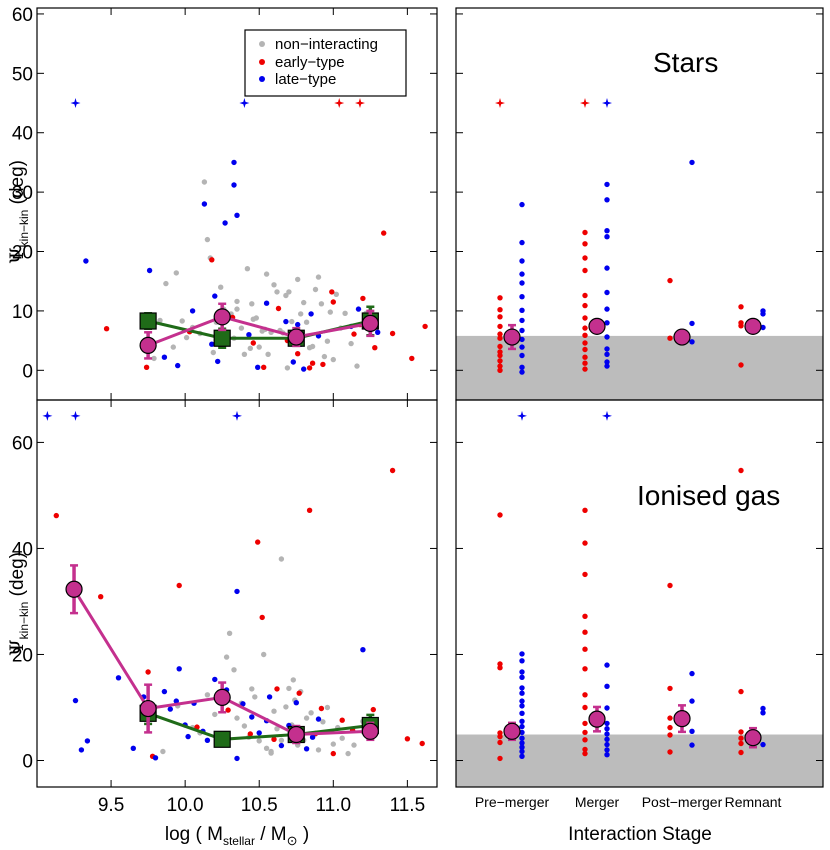  Describe the element at coordinates (249, 235) in the screenshot. I see `panel-stars-mass` at that location.